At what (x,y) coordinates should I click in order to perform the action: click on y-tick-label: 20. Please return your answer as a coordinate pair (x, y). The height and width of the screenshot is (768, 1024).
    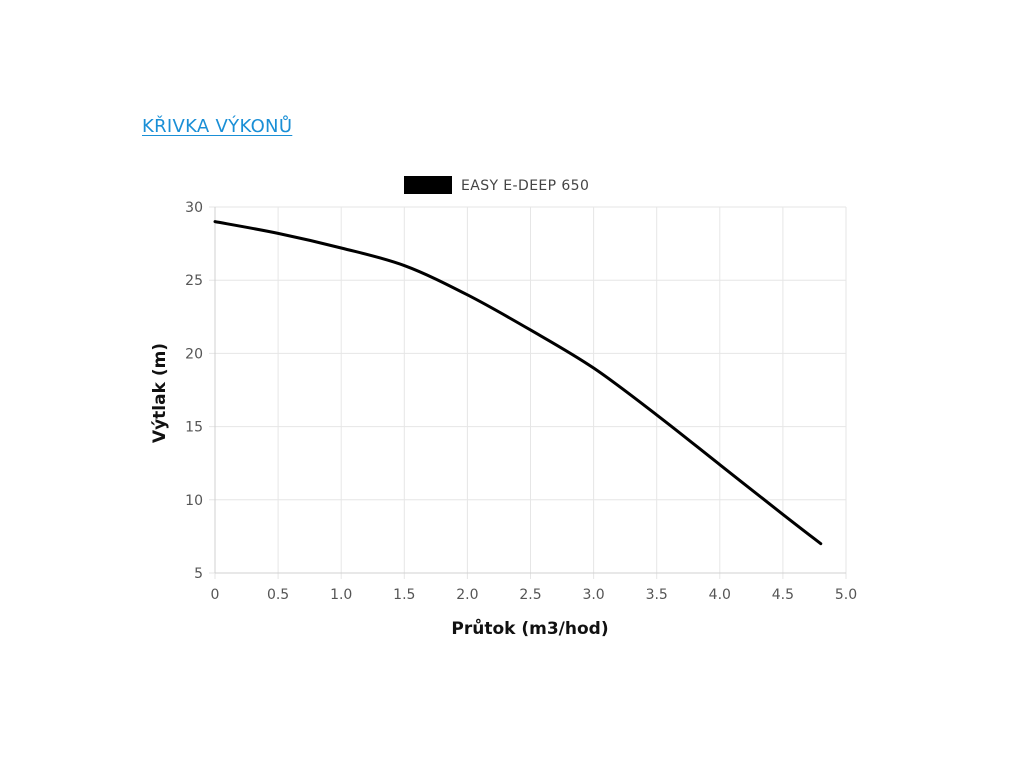
    Looking at the image, I should click on (194, 354).